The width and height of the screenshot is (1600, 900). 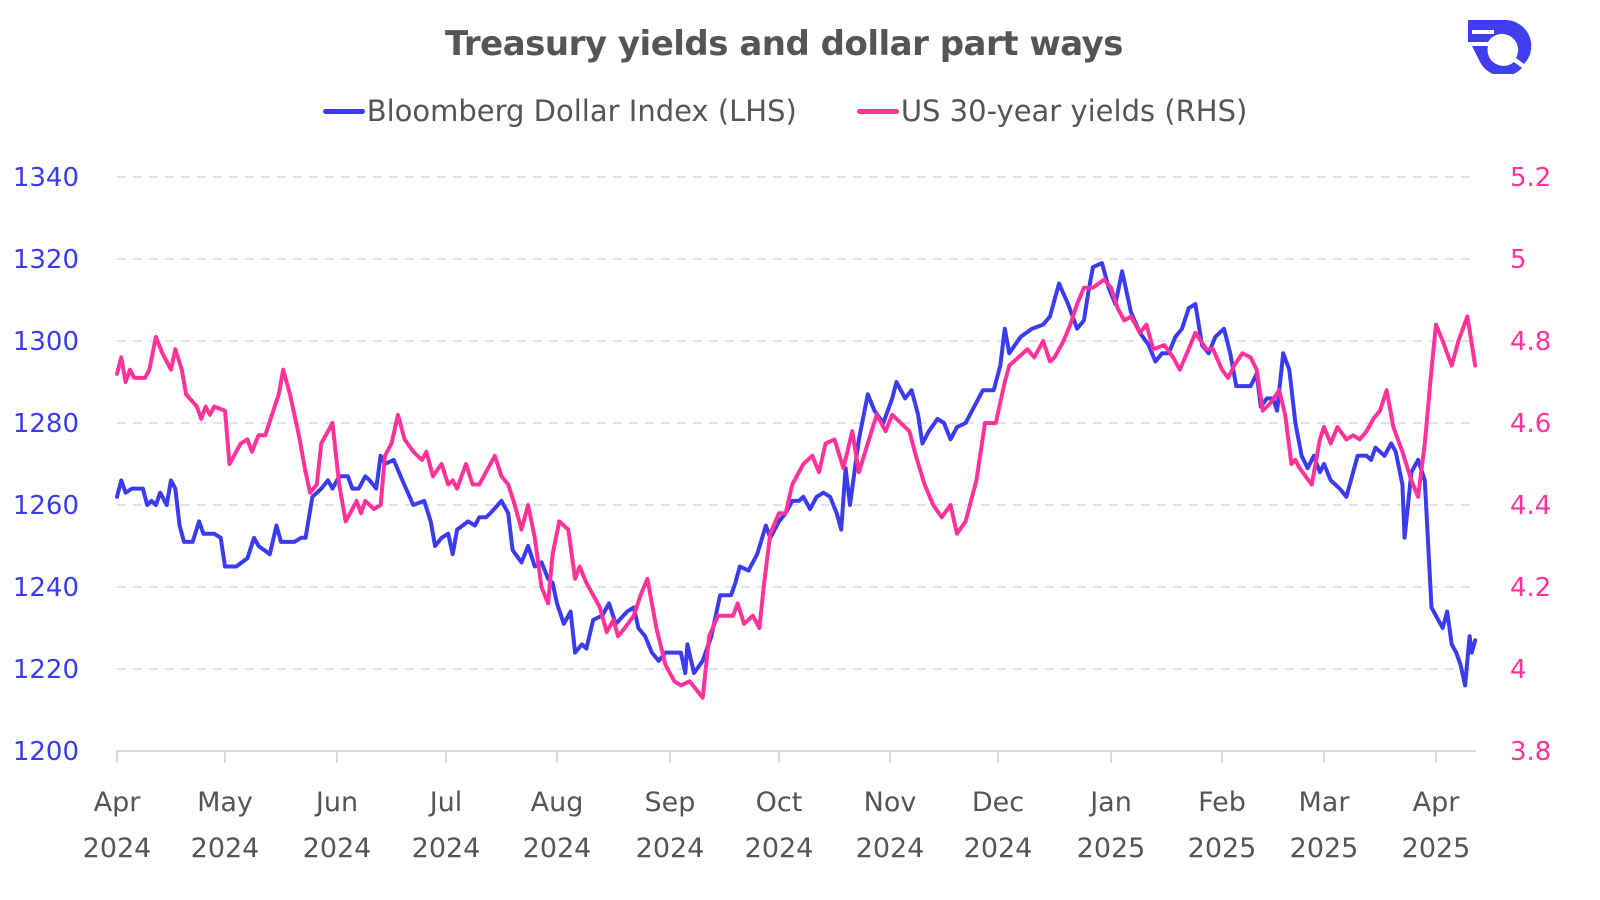 What do you see at coordinates (46, 670) in the screenshot?
I see `y-left-tick-label: 1220` at bounding box center [46, 670].